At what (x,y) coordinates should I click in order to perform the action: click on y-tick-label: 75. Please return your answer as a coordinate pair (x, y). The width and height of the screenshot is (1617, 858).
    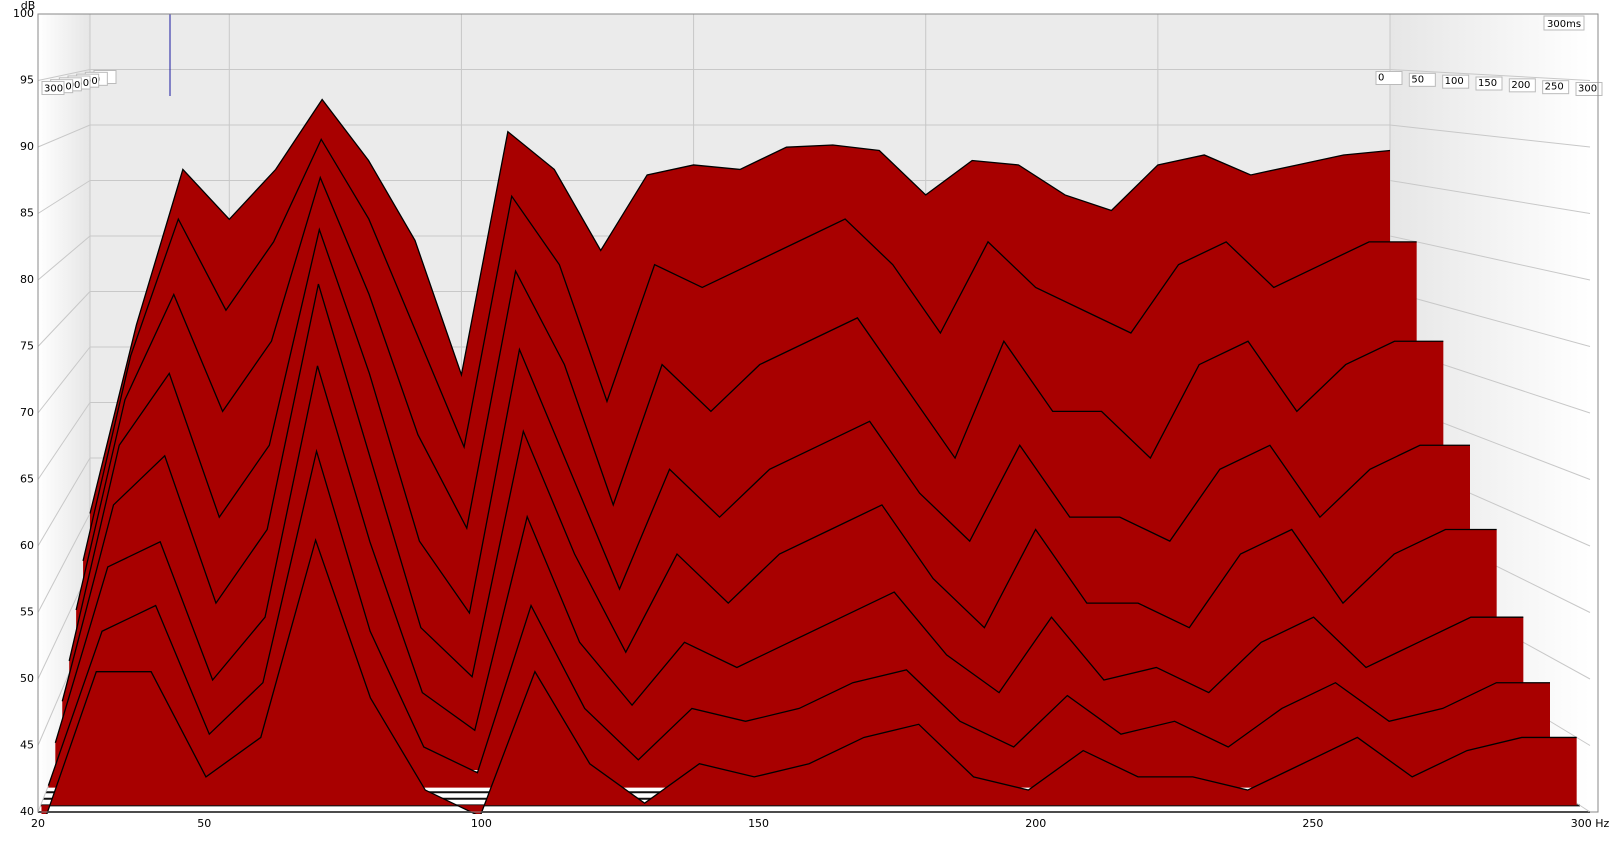
    Looking at the image, I should click on (27, 346).